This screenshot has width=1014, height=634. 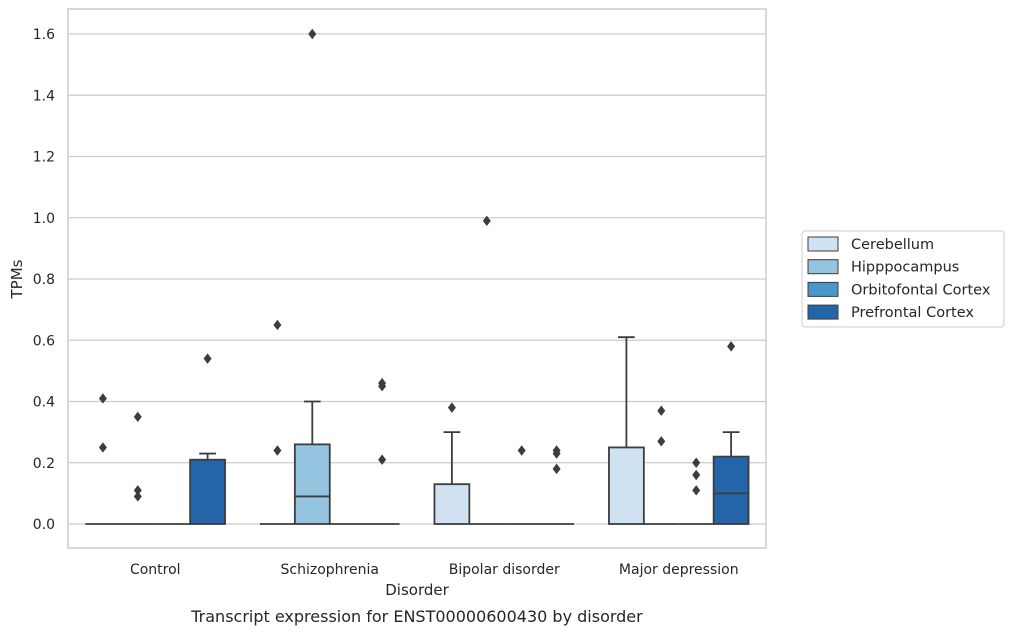 I want to click on x-tick-label: Bipolar disorder, so click(x=504, y=570).